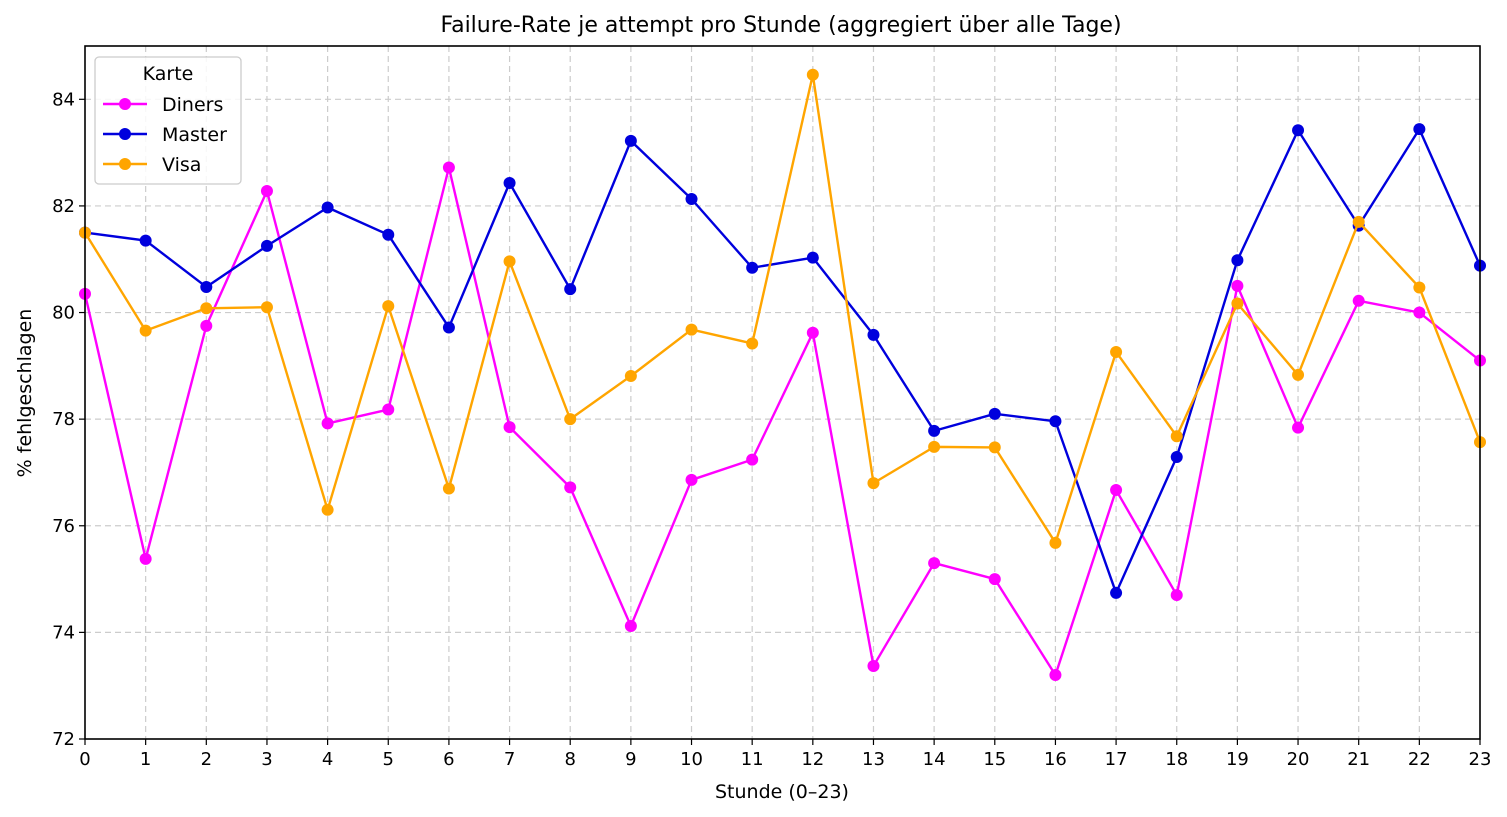 The height and width of the screenshot is (817, 1507). Describe the element at coordinates (152, 165) in the screenshot. I see `legend-item-visa: Visa` at that location.